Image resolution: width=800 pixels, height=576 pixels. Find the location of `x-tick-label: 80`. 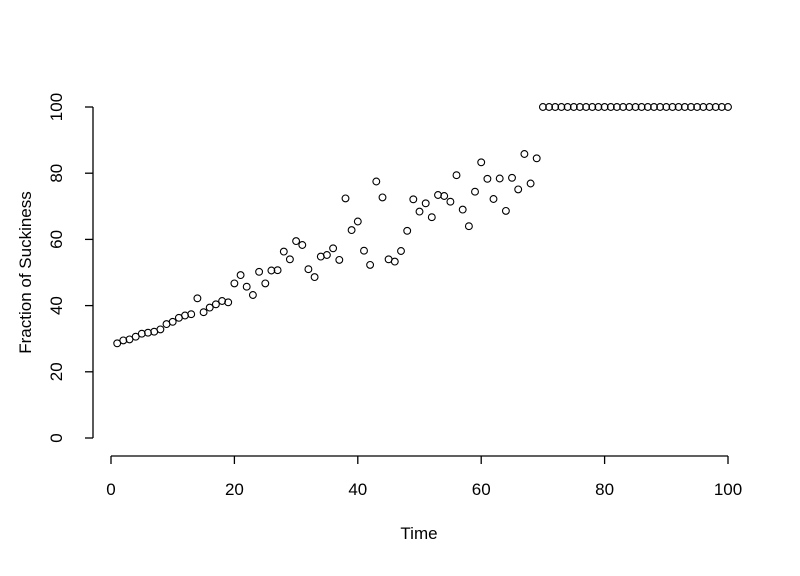

x-tick-label: 80 is located at coordinates (604, 489).